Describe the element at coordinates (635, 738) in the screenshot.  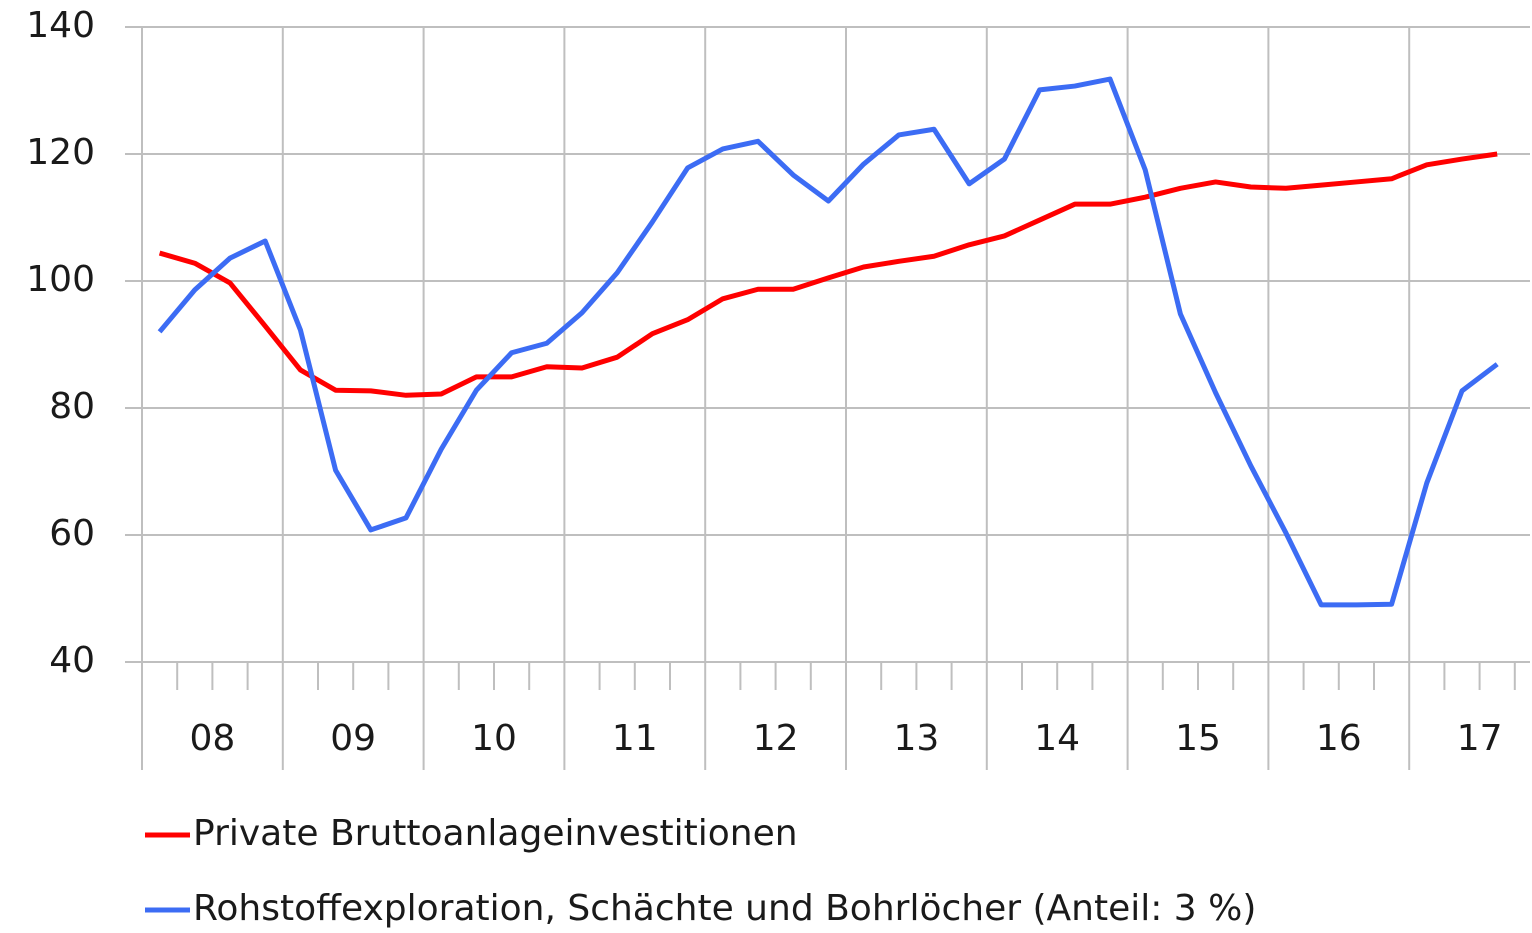
I see `x-year-label: 11` at that location.